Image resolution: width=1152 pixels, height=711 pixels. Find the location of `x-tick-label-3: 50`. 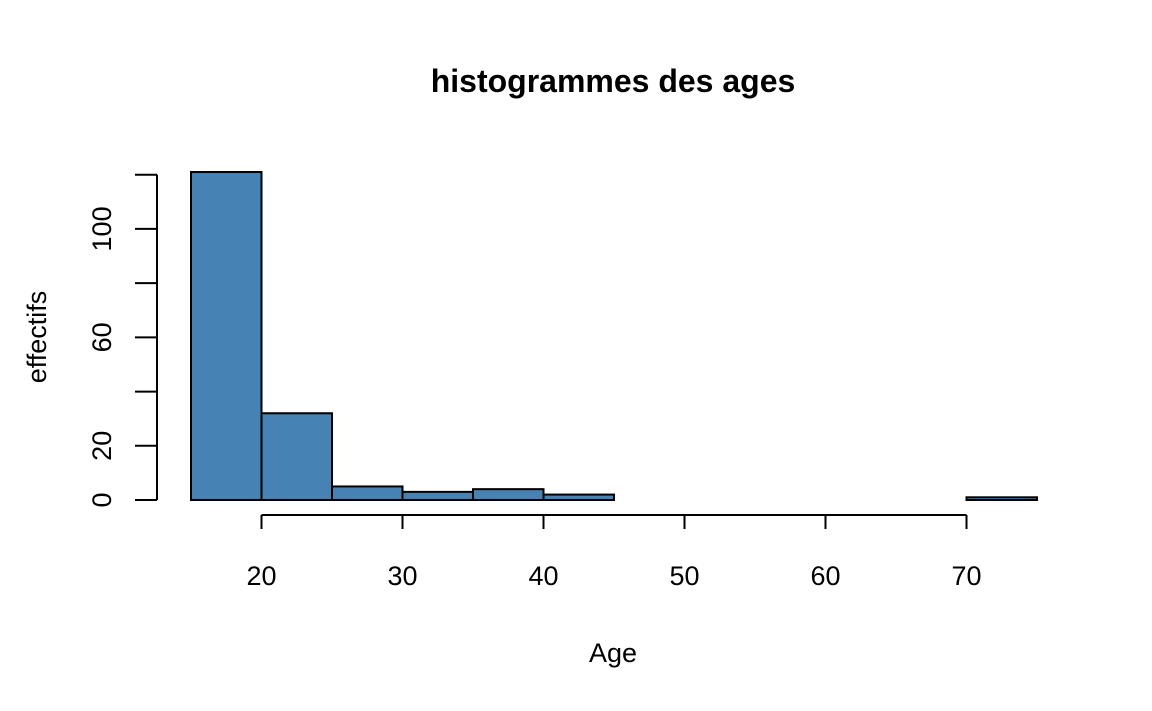

x-tick-label-3: 50 is located at coordinates (684, 576).